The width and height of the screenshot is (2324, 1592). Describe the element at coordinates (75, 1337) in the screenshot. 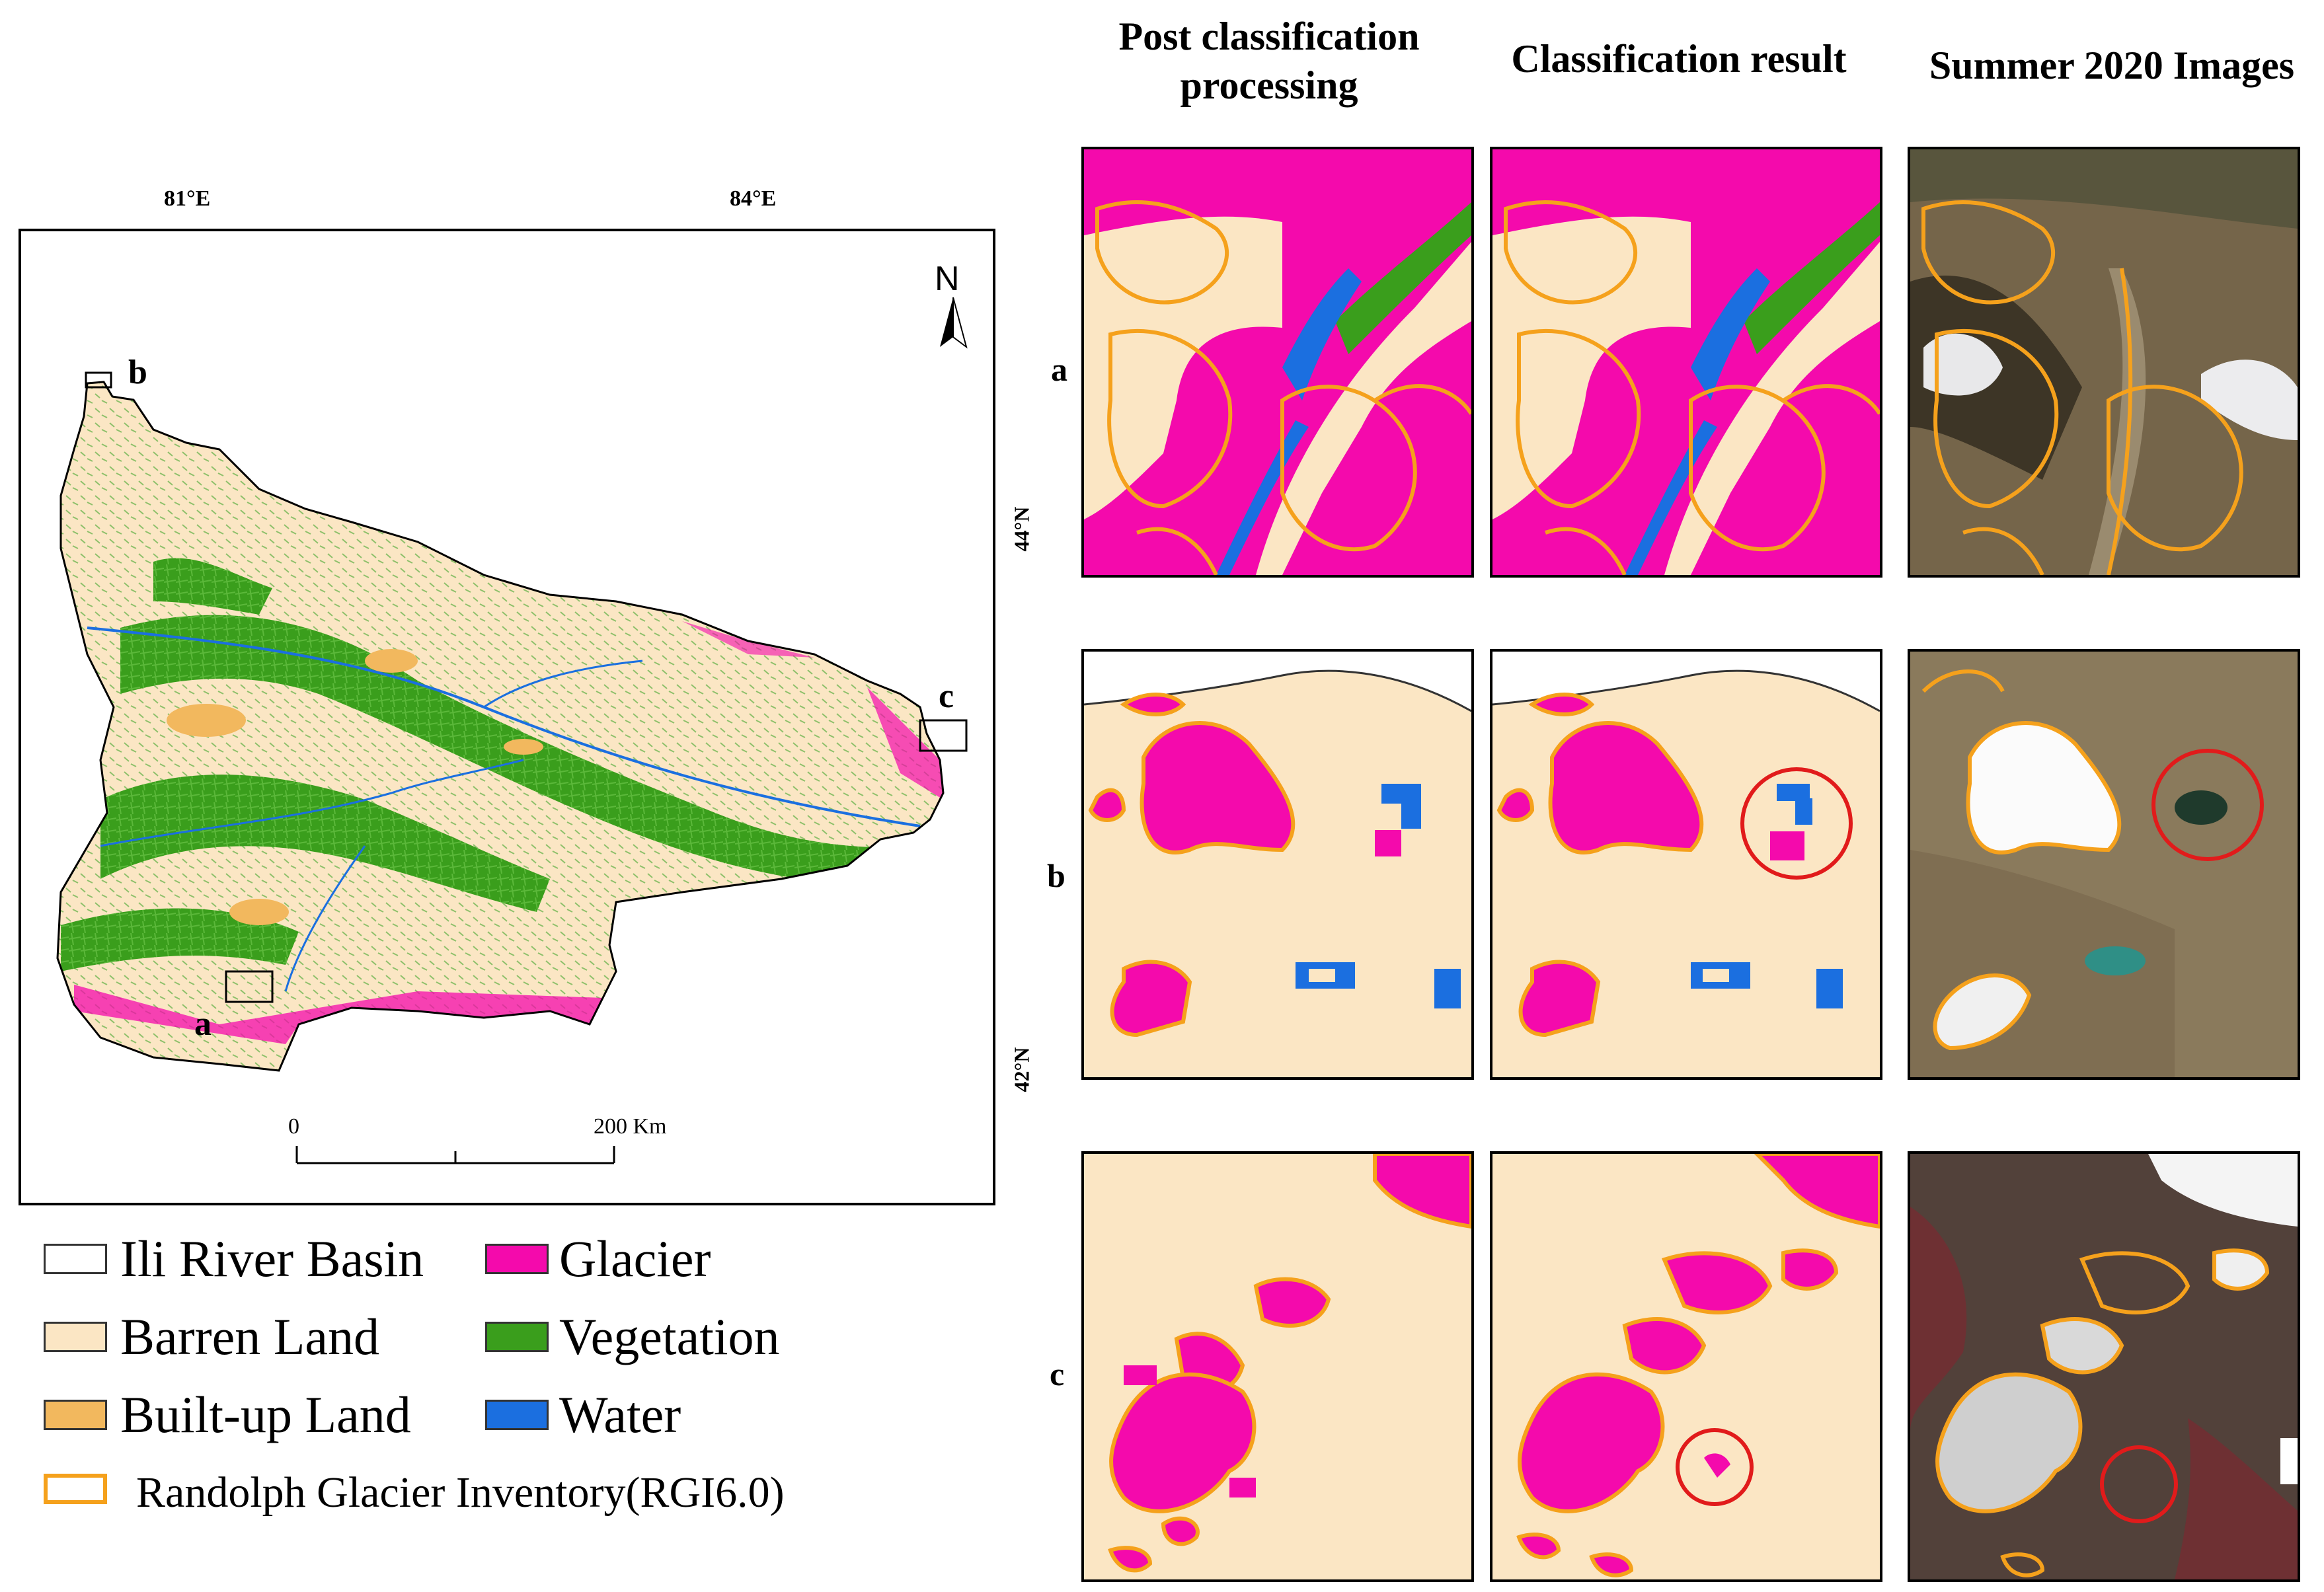

I see `legend-swatch-barren` at that location.